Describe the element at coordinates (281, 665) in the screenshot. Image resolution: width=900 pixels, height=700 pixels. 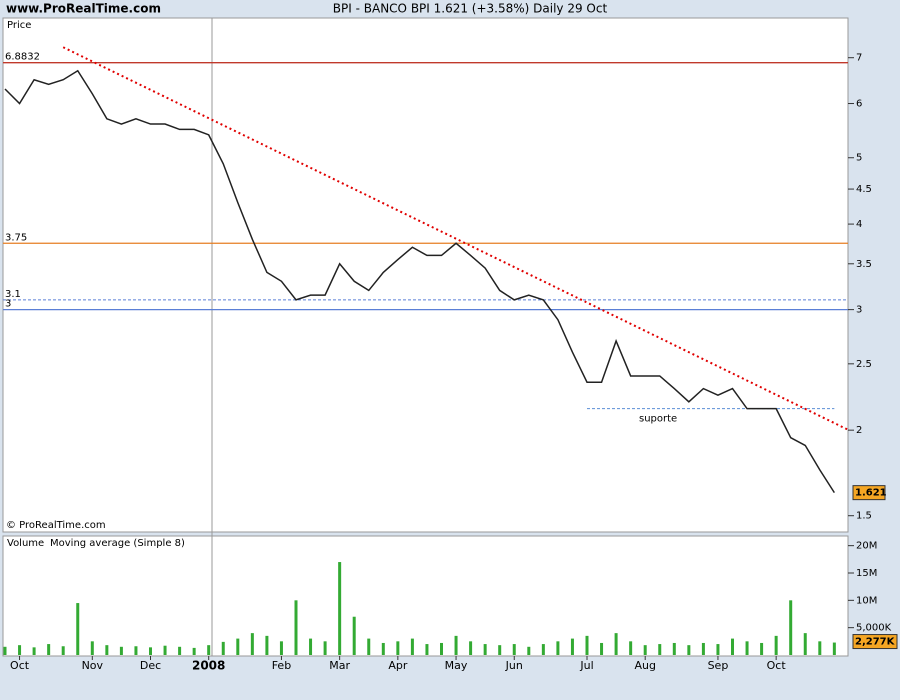
I see `x-tick-label: Feb` at that location.